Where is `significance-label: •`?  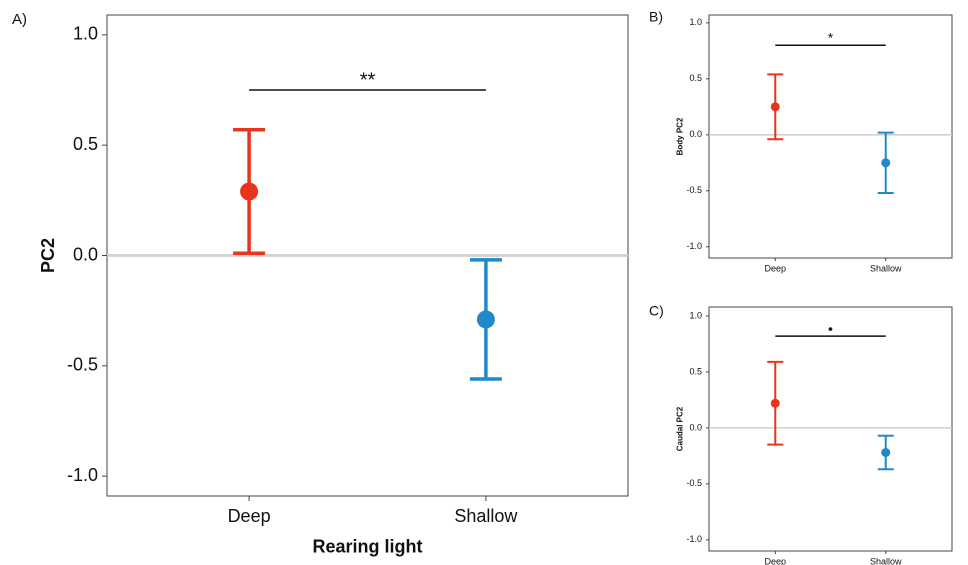
significance-label: • is located at coordinates (830, 329).